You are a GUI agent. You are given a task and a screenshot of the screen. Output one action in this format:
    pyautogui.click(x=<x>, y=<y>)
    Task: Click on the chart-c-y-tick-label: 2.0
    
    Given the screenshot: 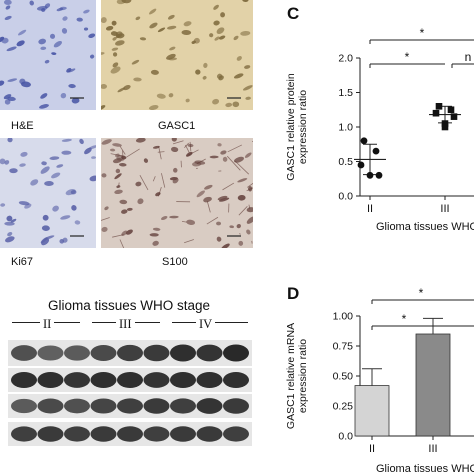 What is the action you would take?
    pyautogui.click(x=345, y=59)
    